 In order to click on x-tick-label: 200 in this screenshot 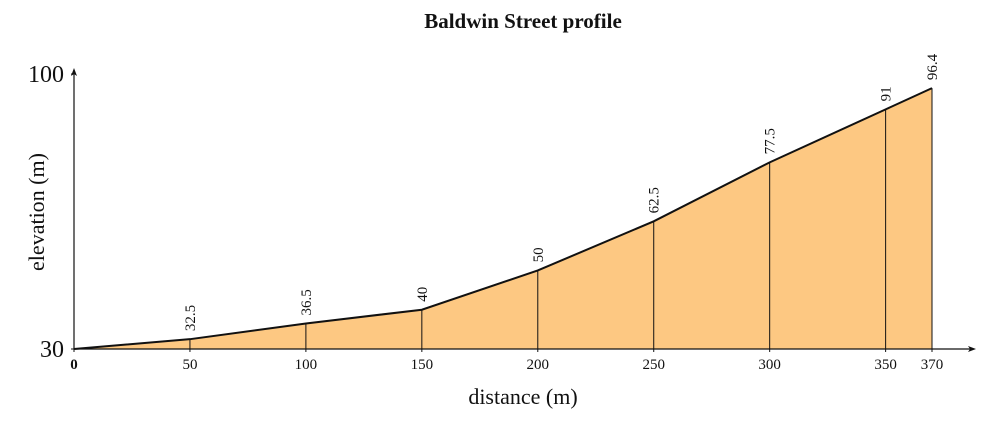, I will do `click(538, 365)`.